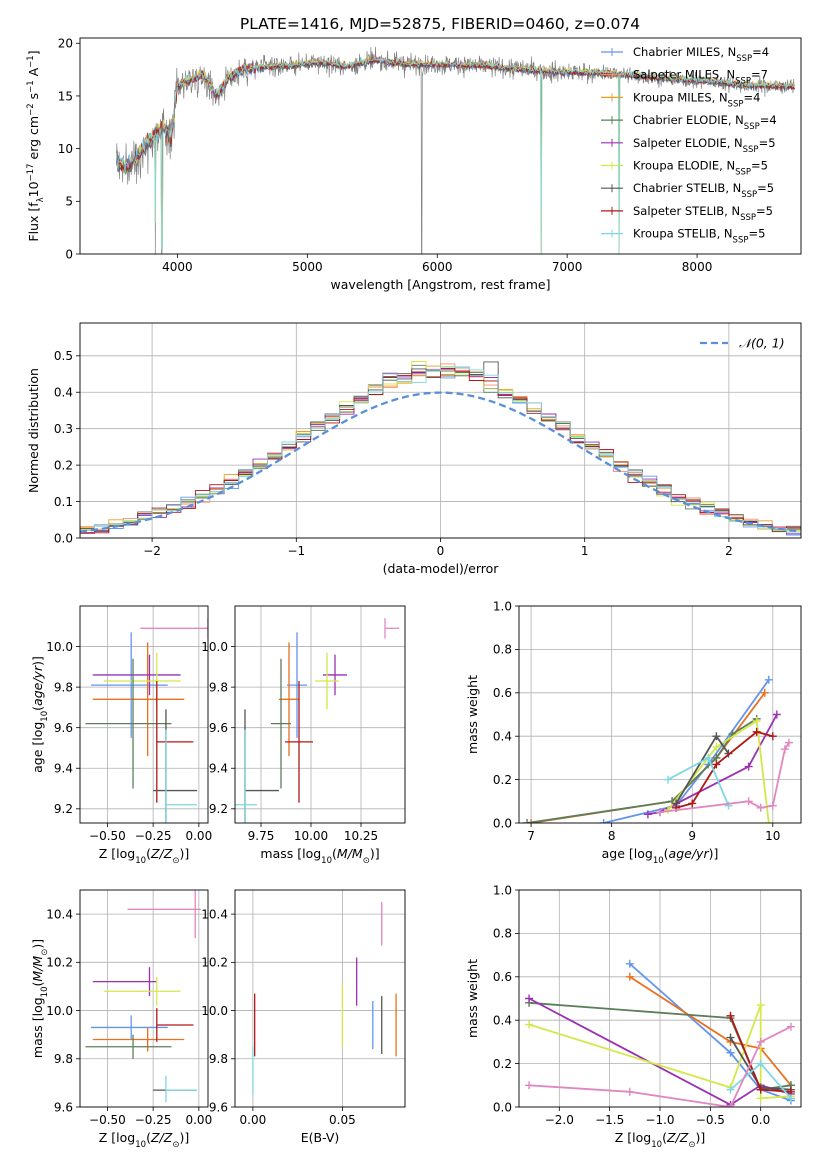 The image size is (819, 1170). Describe the element at coordinates (760, 1120) in the screenshot. I see `x-tick-label: 0.0` at that location.